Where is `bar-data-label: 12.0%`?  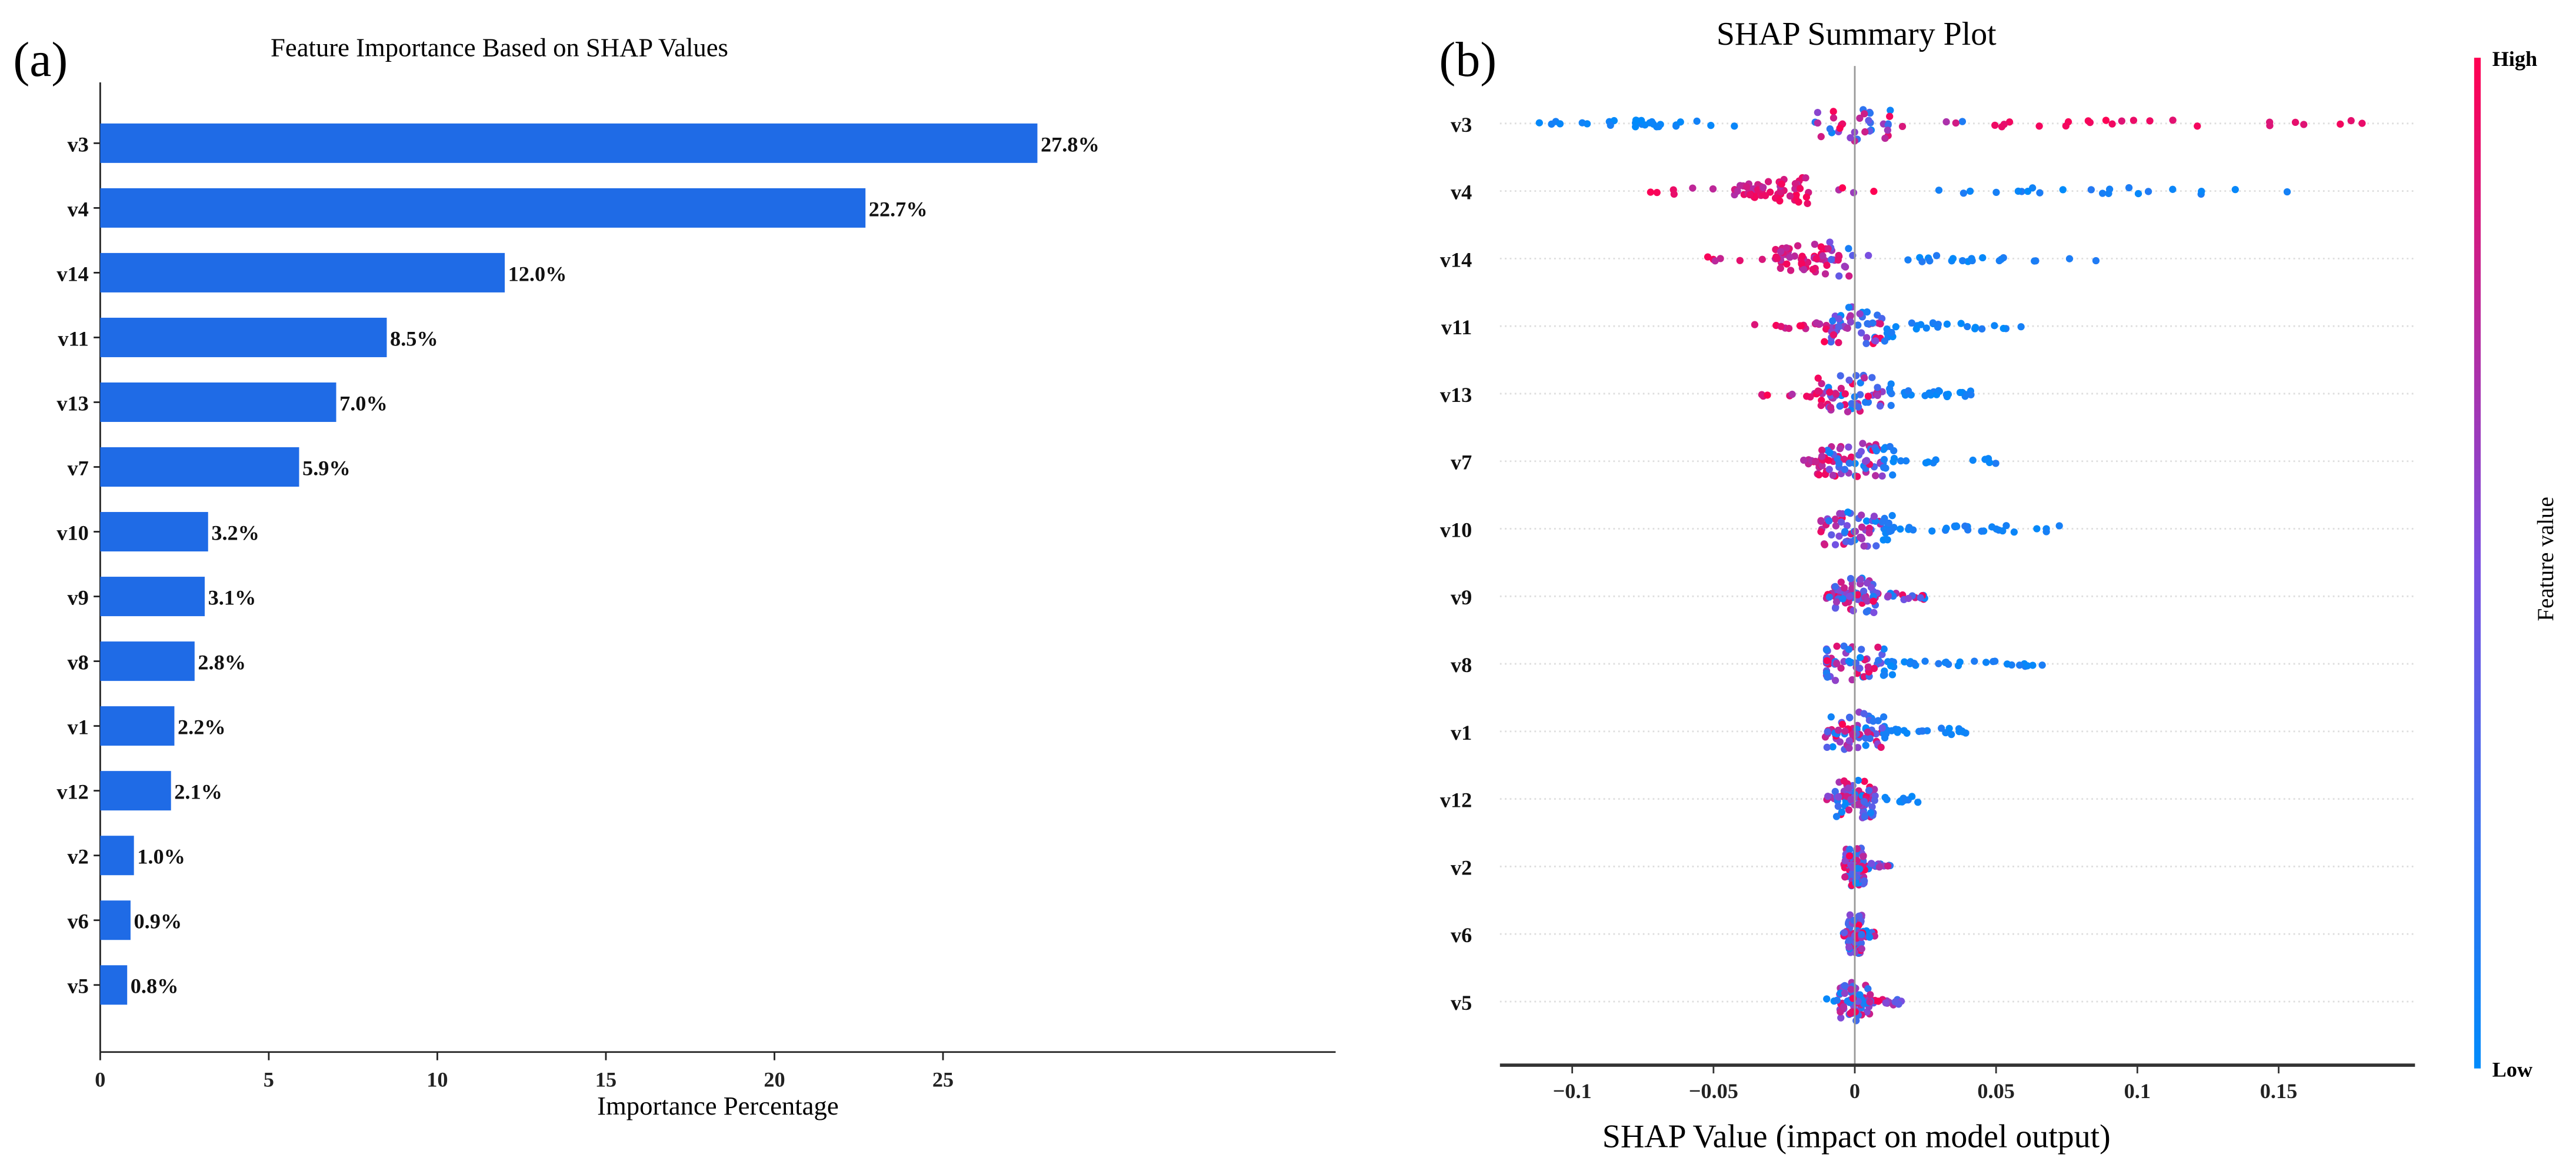
bar-data-label: 12.0% is located at coordinates (537, 273).